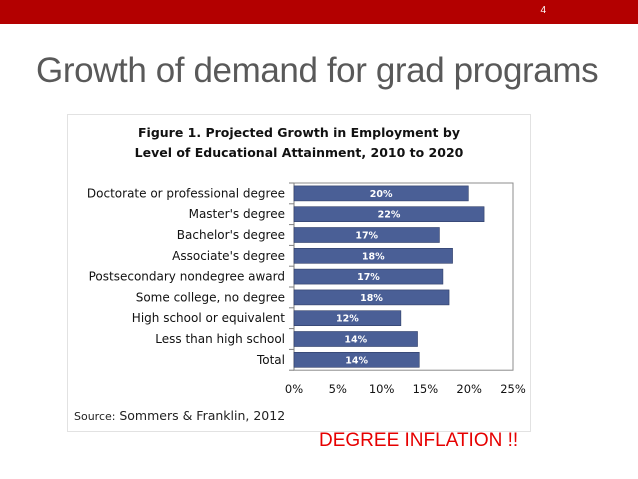  What do you see at coordinates (210, 297) in the screenshot?
I see `category-label: Some college, no degree` at bounding box center [210, 297].